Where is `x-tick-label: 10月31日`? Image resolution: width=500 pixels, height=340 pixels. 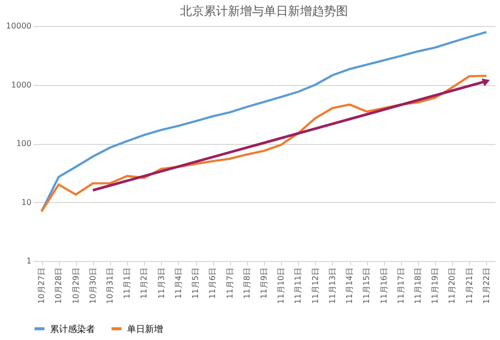
x-tick-label: 10月31日 is located at coordinates (110, 286).